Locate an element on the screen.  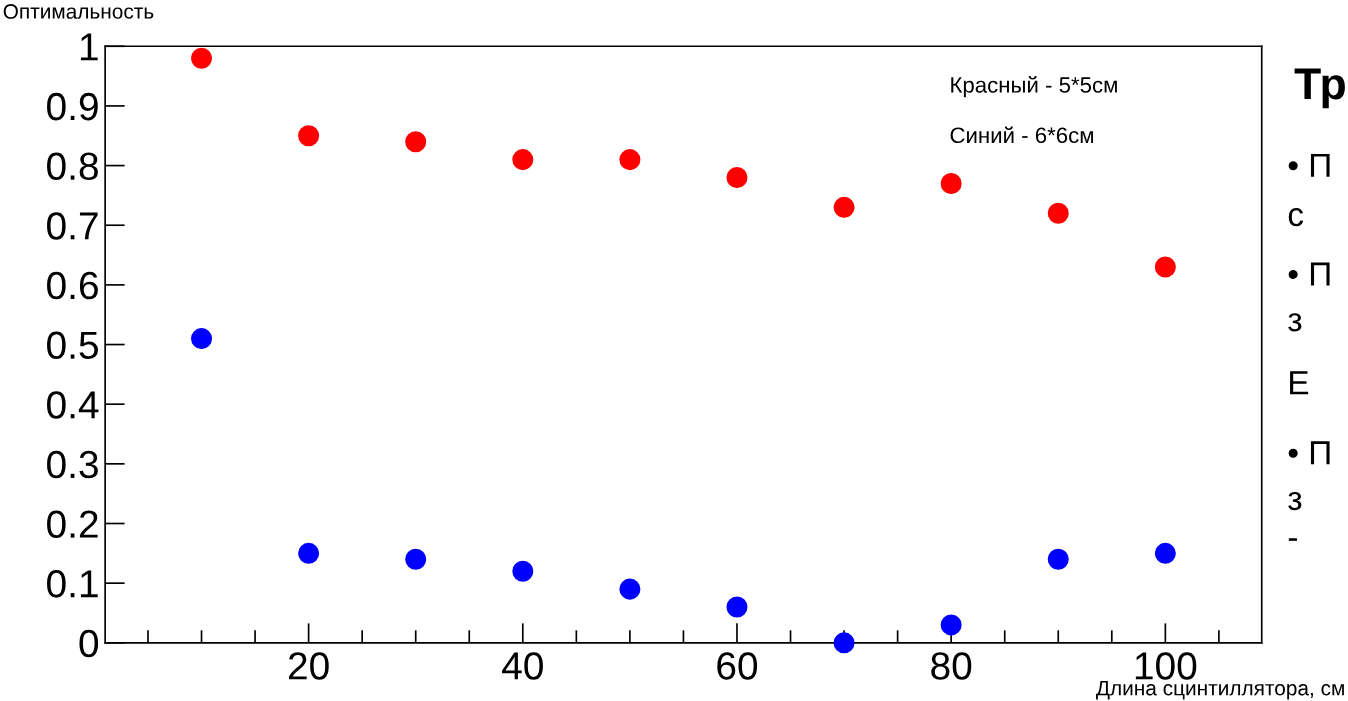
annotation: Синий - 6*6см is located at coordinates (1021, 135).